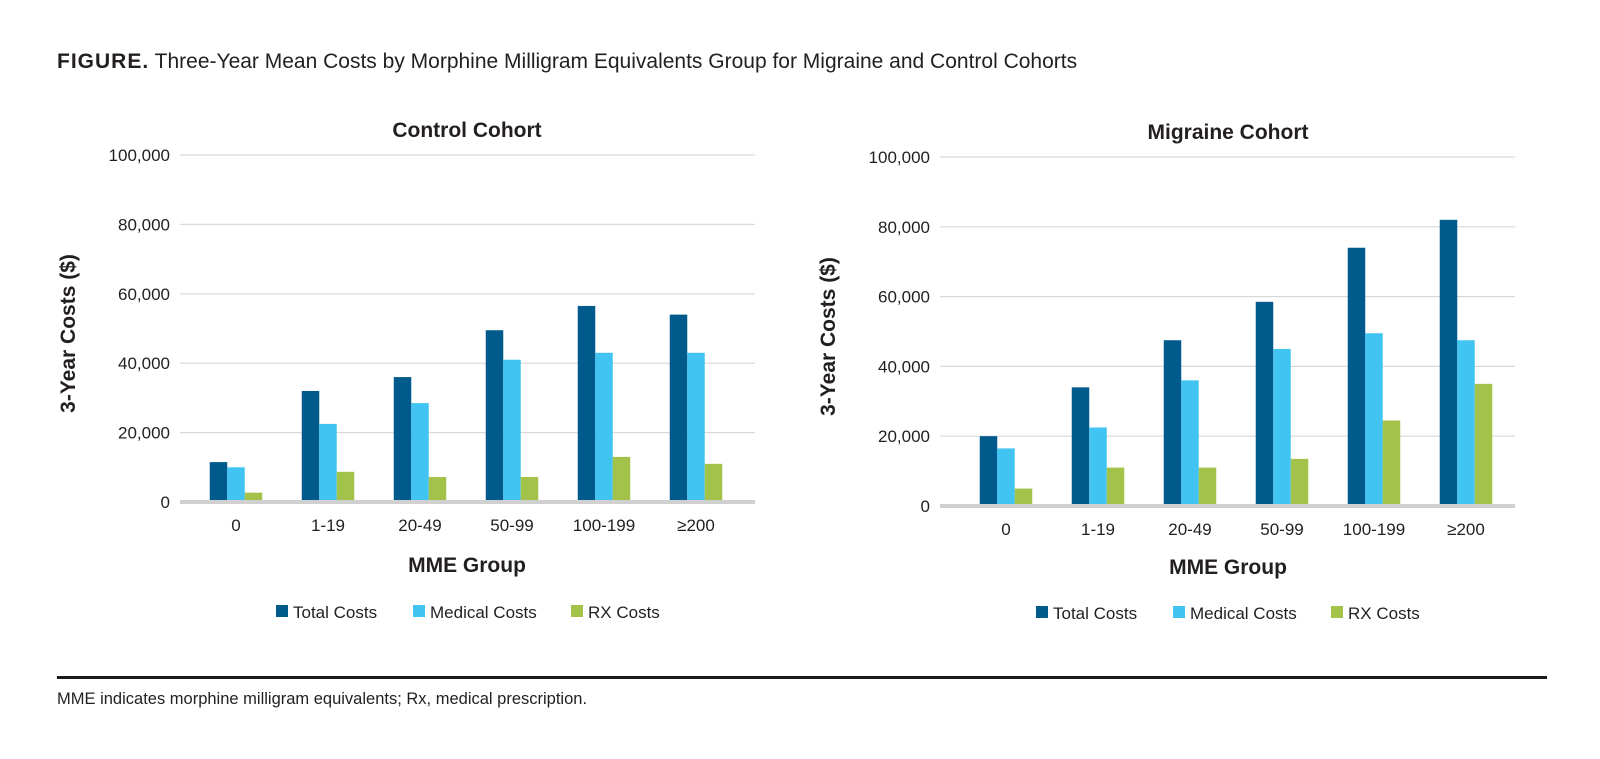 Image resolution: width=1600 pixels, height=759 pixels. Describe the element at coordinates (466, 130) in the screenshot. I see `chart-title: Control Cohort` at that location.